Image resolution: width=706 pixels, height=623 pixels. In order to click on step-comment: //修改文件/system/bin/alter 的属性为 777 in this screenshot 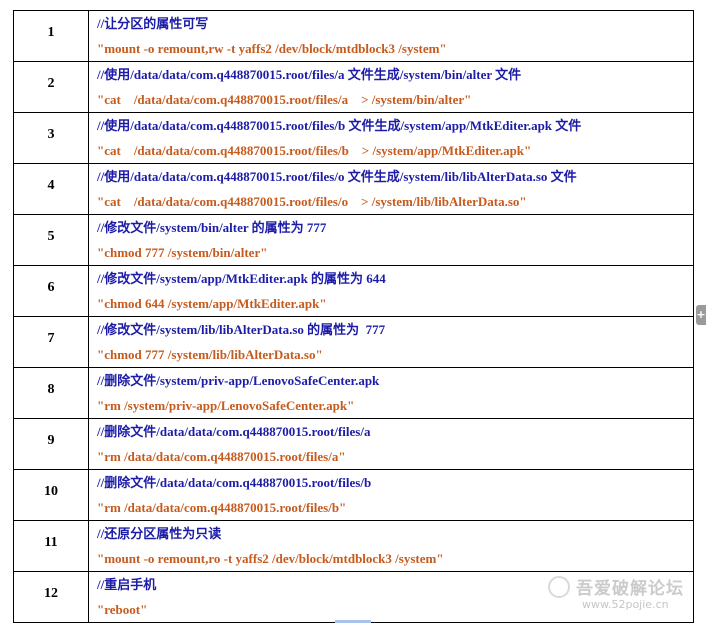, I will do `click(212, 227)`.